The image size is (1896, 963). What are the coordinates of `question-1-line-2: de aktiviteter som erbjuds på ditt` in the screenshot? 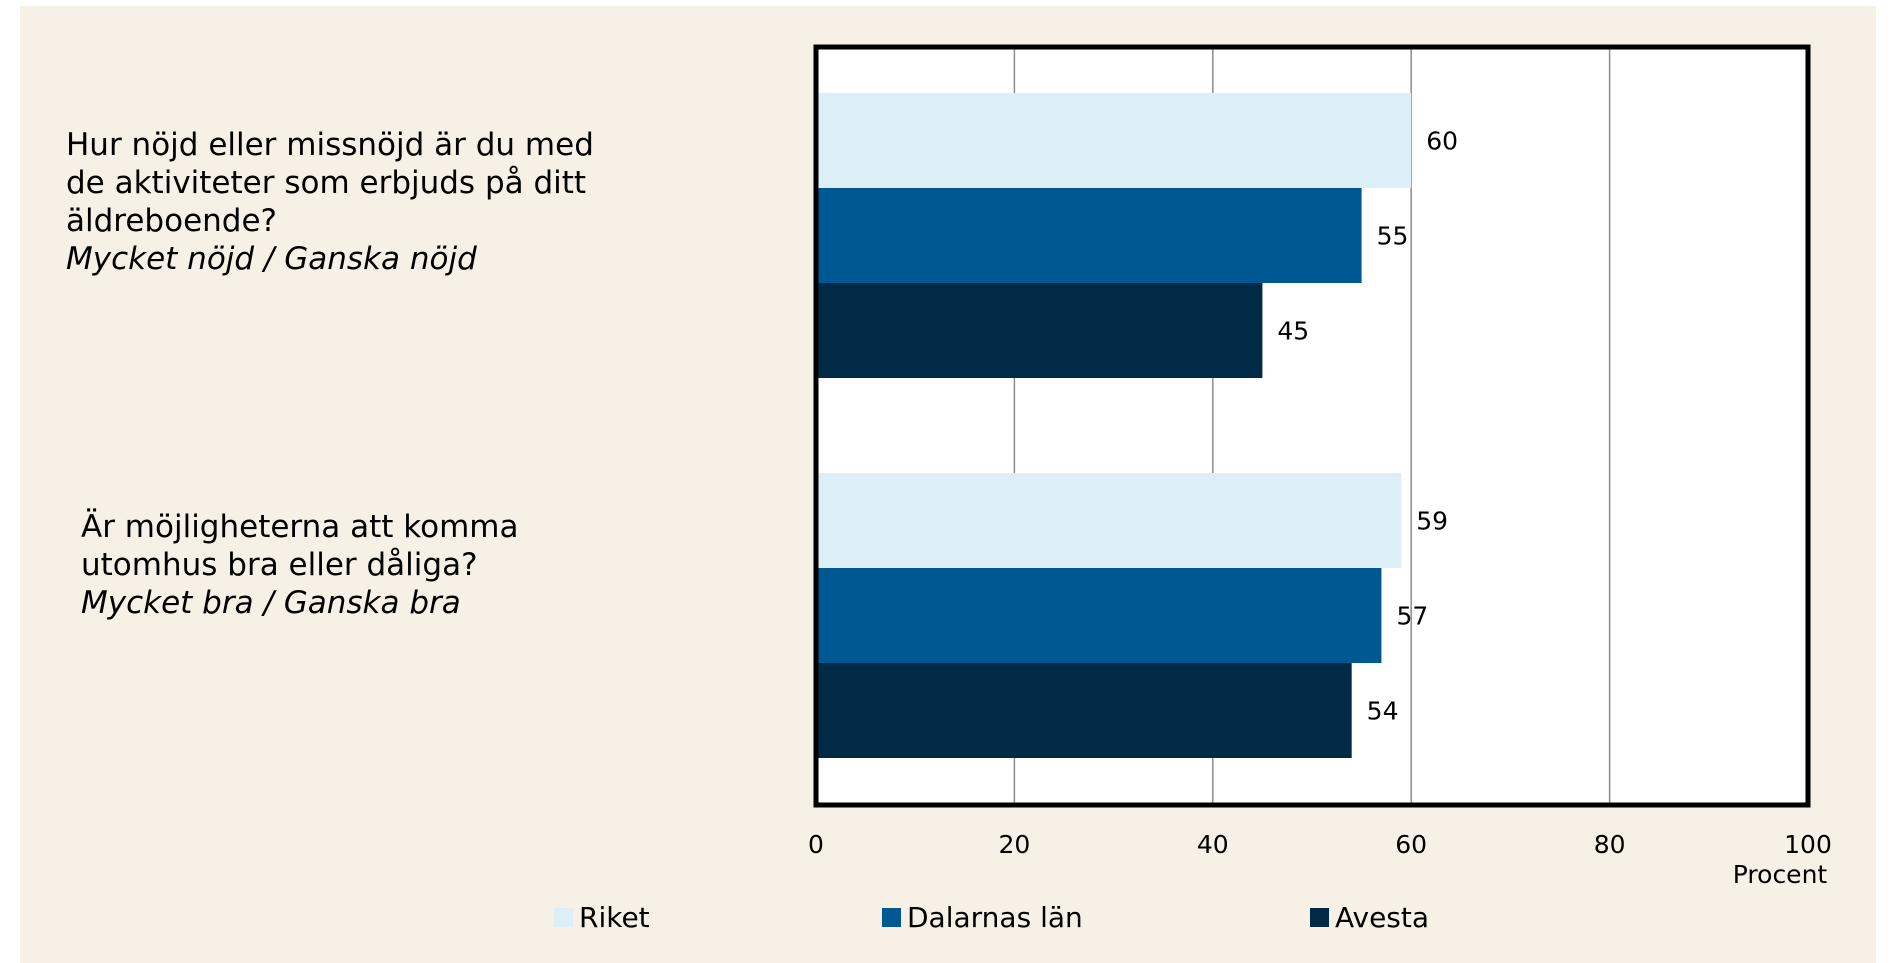 It's located at (326, 183).